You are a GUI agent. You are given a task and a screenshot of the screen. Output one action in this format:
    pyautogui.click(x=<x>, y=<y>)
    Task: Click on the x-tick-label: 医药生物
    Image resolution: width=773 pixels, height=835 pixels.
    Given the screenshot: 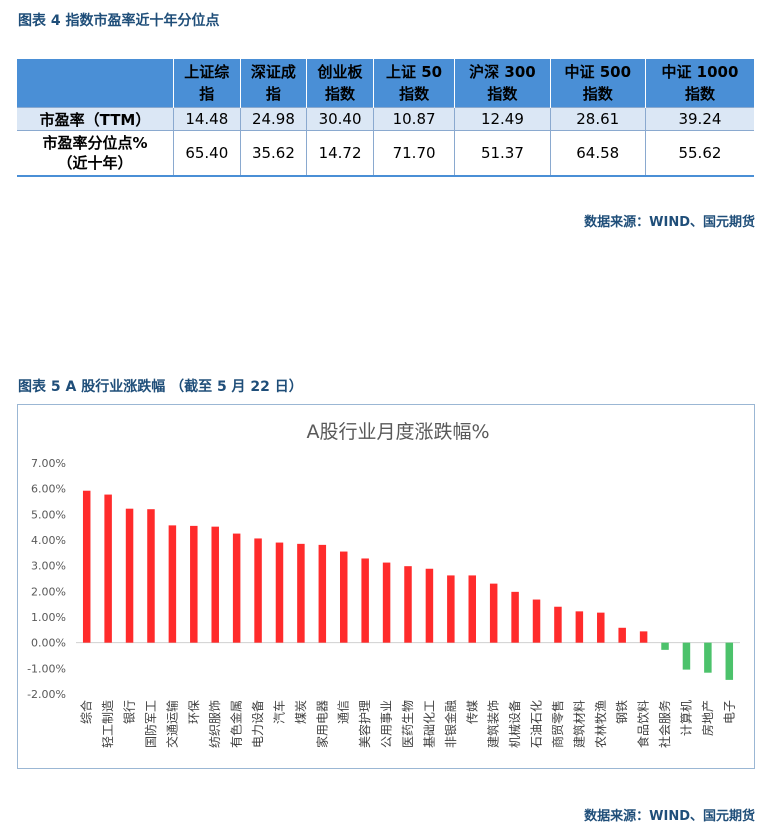 What is the action you would take?
    pyautogui.click(x=408, y=724)
    